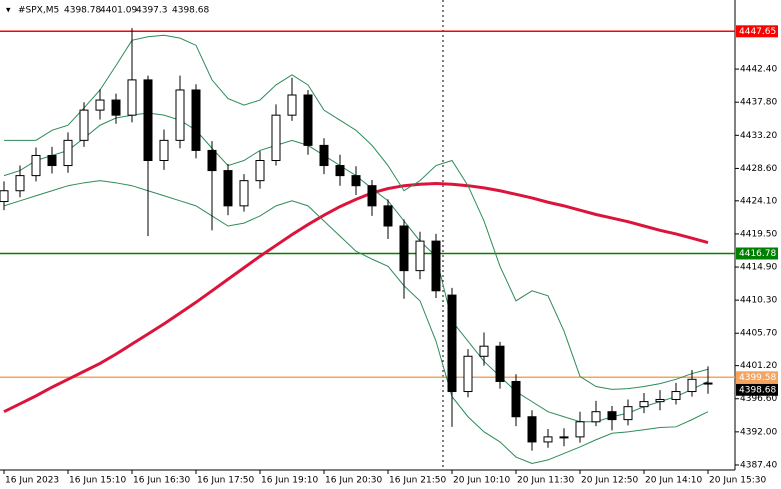  Describe the element at coordinates (32, 481) in the screenshot. I see `x-tick-label: 16 Jun 2023` at that location.